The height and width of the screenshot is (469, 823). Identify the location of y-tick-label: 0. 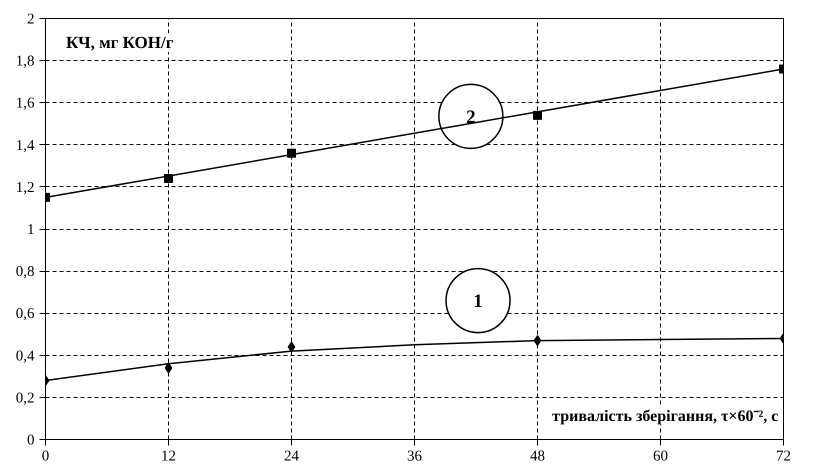
(30, 440).